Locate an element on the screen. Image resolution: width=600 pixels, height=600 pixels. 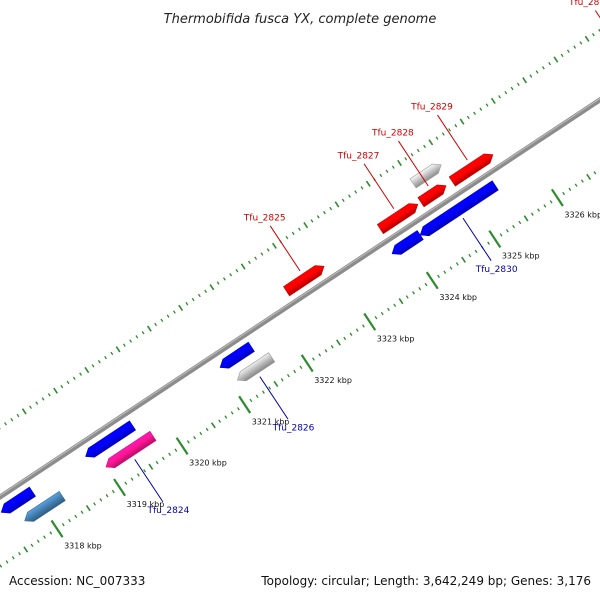
tick-label: 3321 kbp is located at coordinates (271, 421).